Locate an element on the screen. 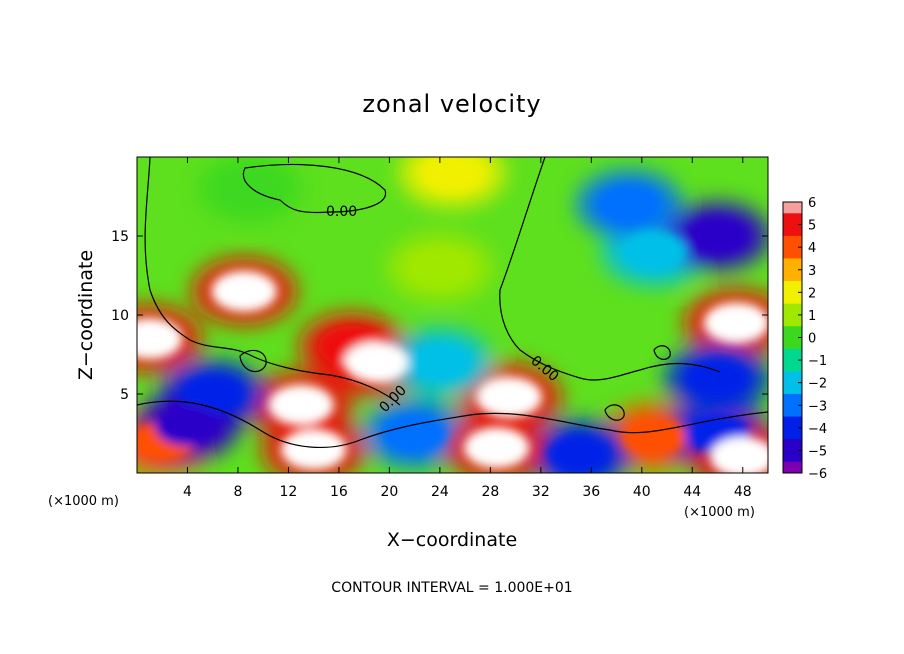 The image size is (904, 654). x-unit-label-right: (×1000 m) is located at coordinates (719, 512).